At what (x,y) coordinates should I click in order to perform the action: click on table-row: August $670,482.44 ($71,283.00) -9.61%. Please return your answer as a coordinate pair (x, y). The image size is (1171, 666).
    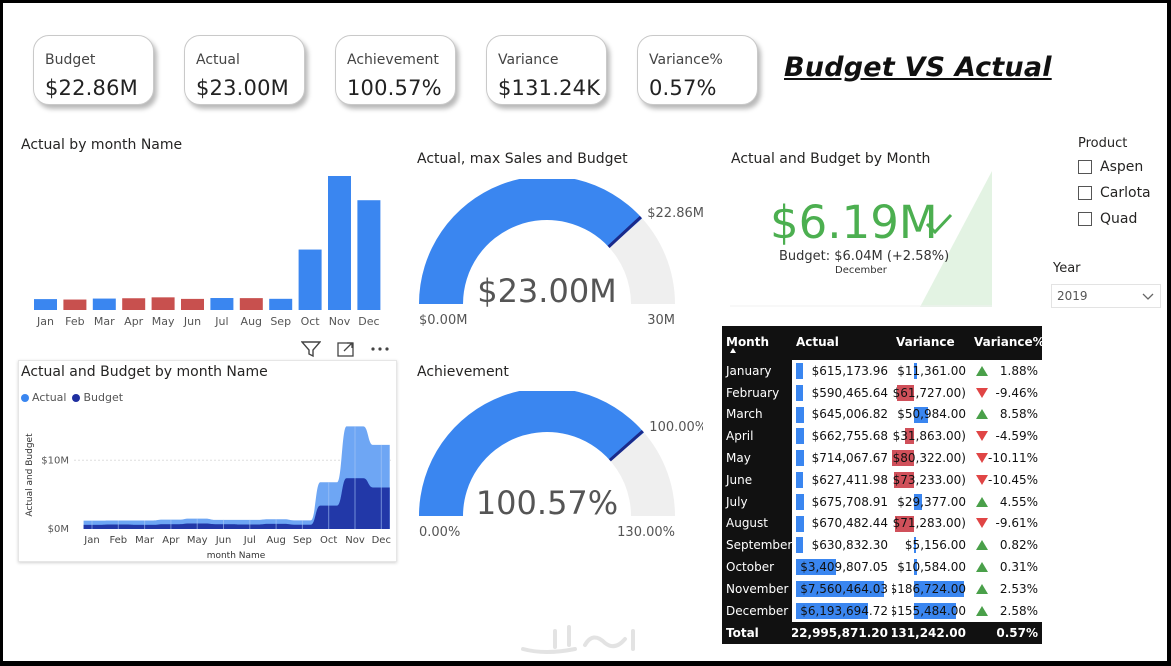
    Looking at the image, I should click on (882, 523).